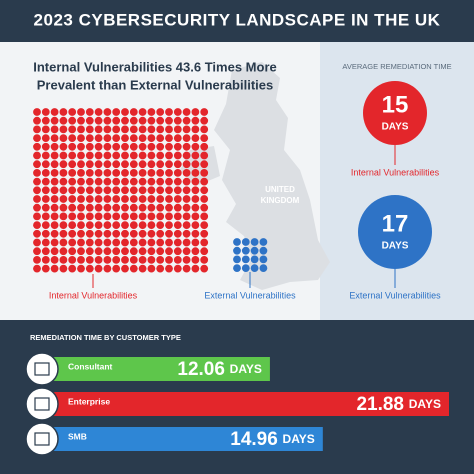 This screenshot has height=474, width=474. I want to click on icon-circle, so click(42, 369).